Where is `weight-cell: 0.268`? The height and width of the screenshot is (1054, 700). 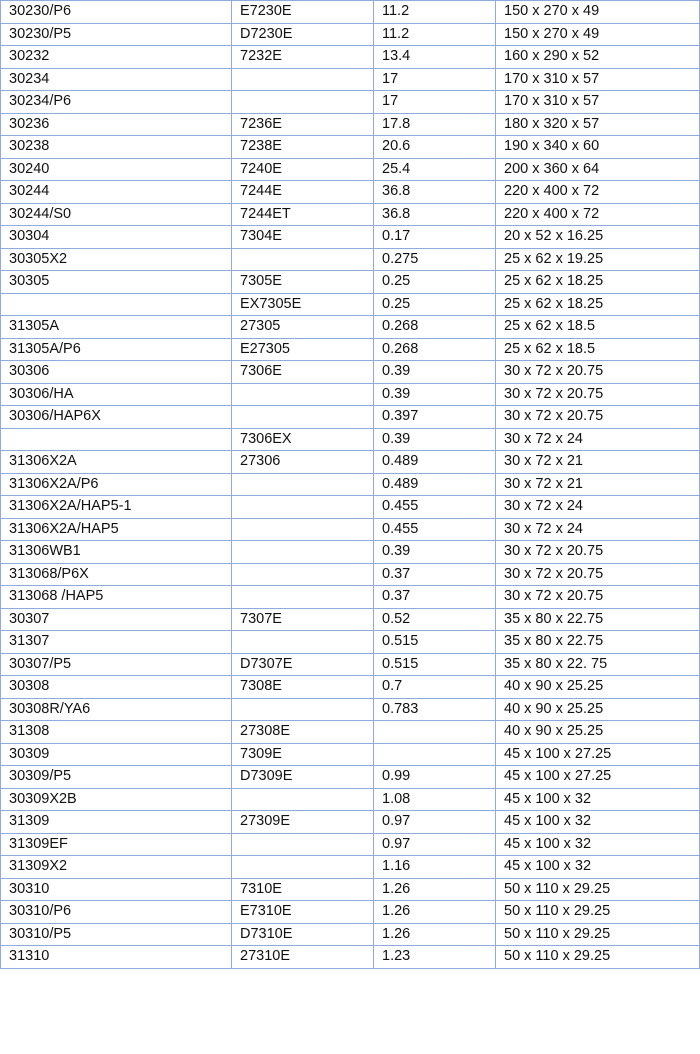 weight-cell: 0.268 is located at coordinates (434, 349).